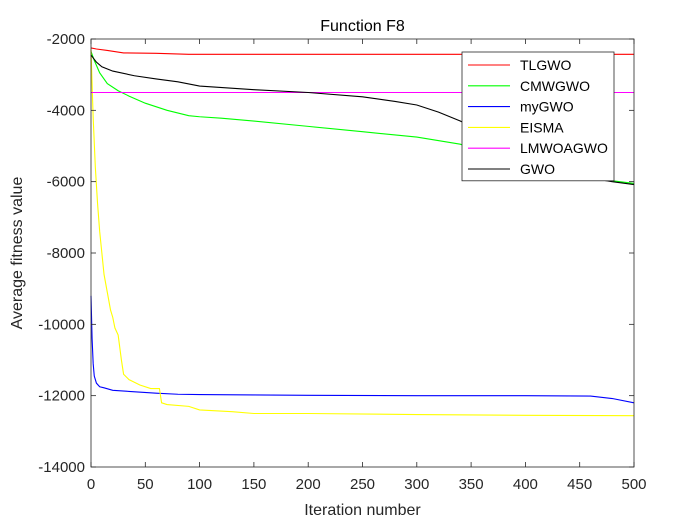 This screenshot has height=525, width=700. Describe the element at coordinates (61, 324) in the screenshot. I see `y-tick-label: -10000` at that location.